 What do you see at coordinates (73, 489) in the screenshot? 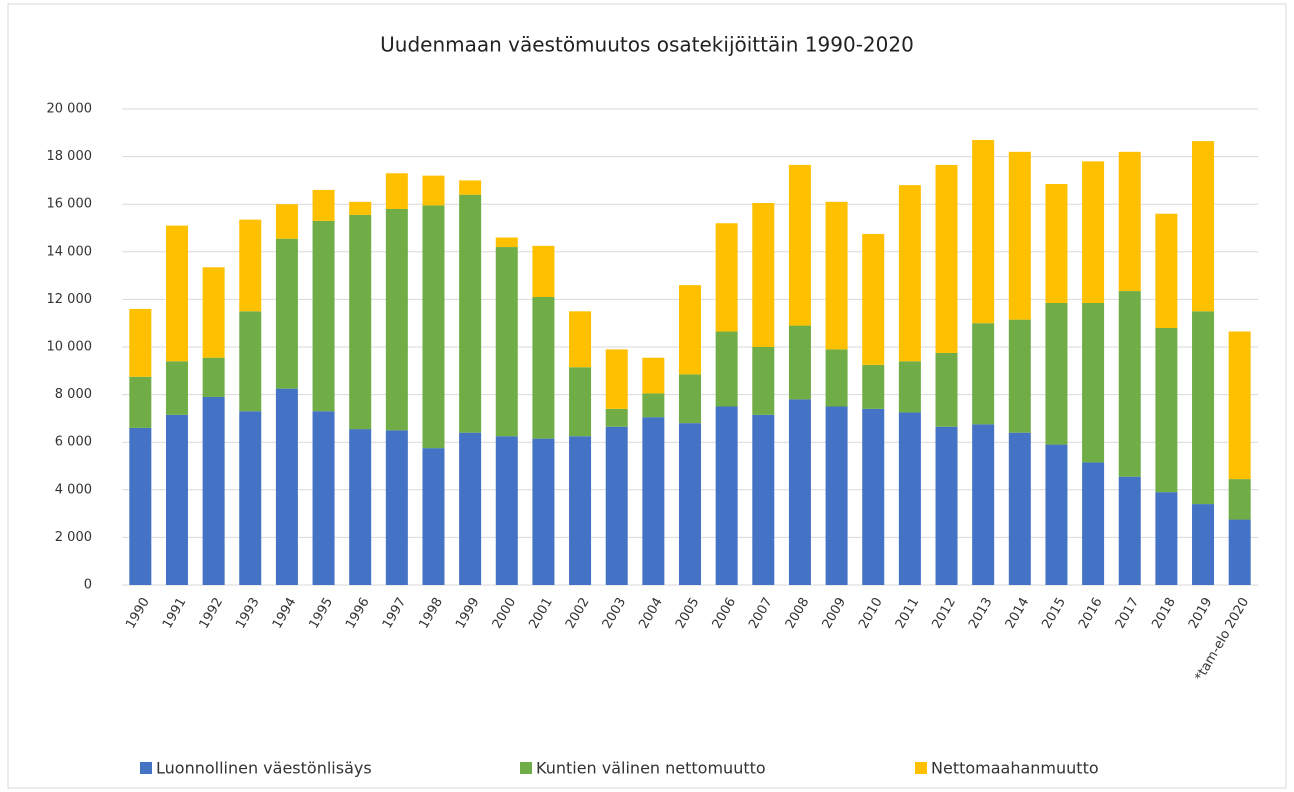
I see `y-tick-label: 4 000` at bounding box center [73, 489].